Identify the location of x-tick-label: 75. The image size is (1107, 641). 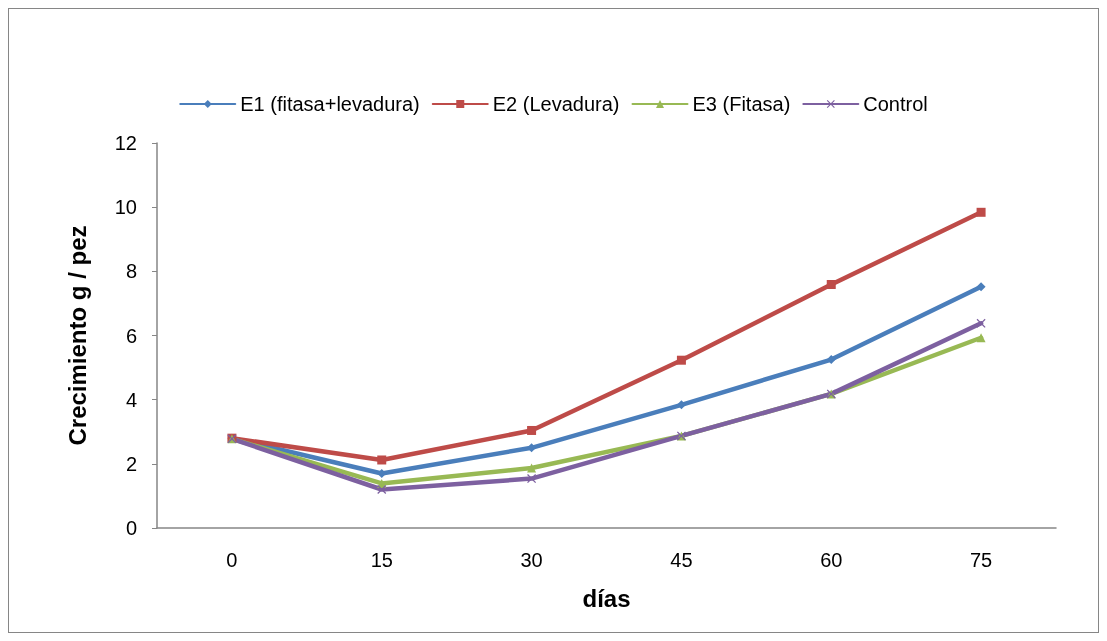
(981, 560).